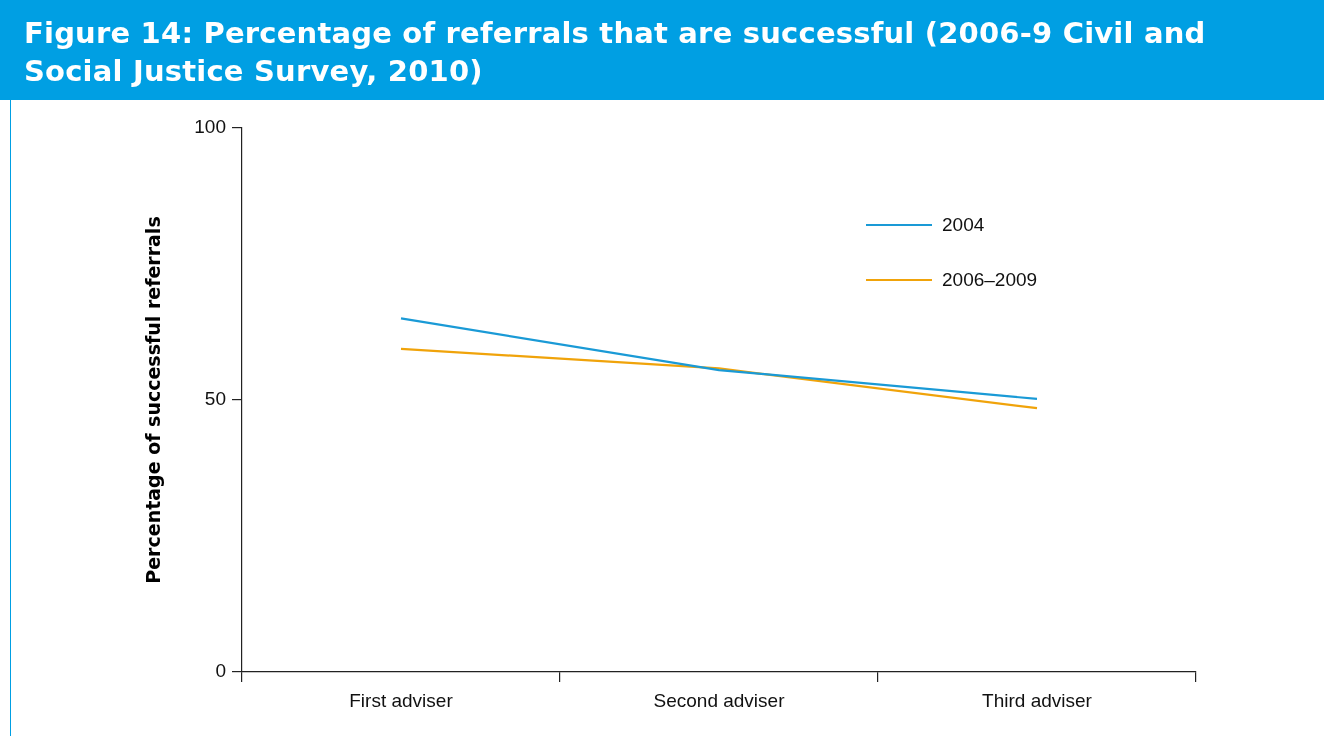 This screenshot has width=1324, height=736. I want to click on chart-title: Figure 14: Percentage of referrals that are successful (2006-9 Civil and Social Justice Survey, 2010), so click(662, 50).